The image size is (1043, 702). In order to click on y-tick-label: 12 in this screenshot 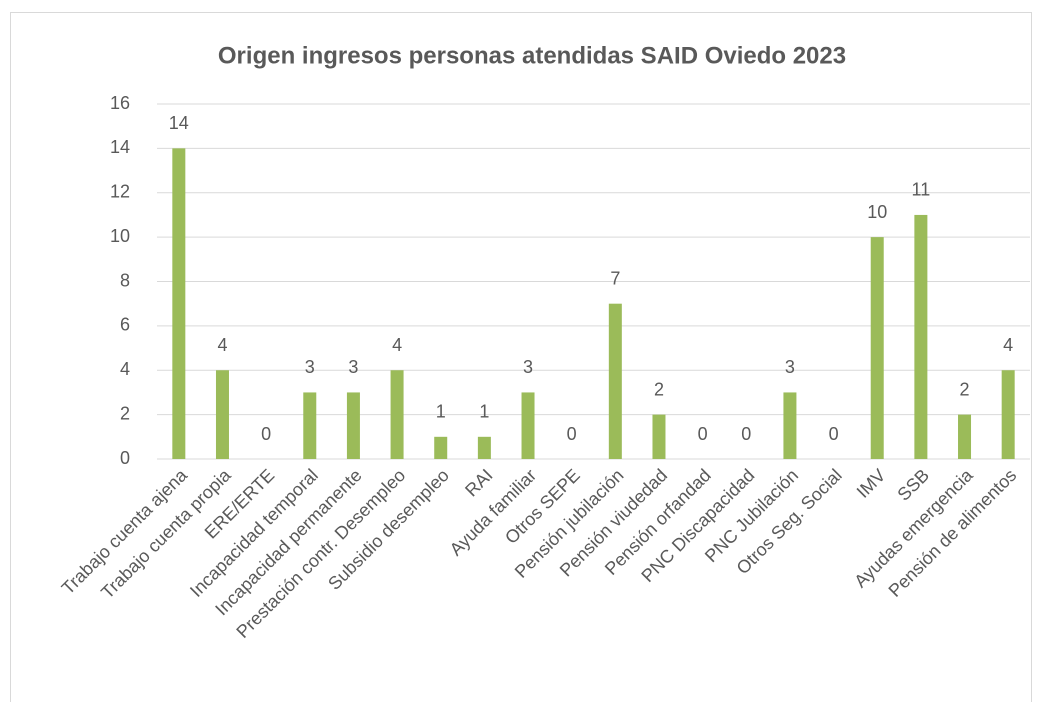, I will do `click(120, 192)`.